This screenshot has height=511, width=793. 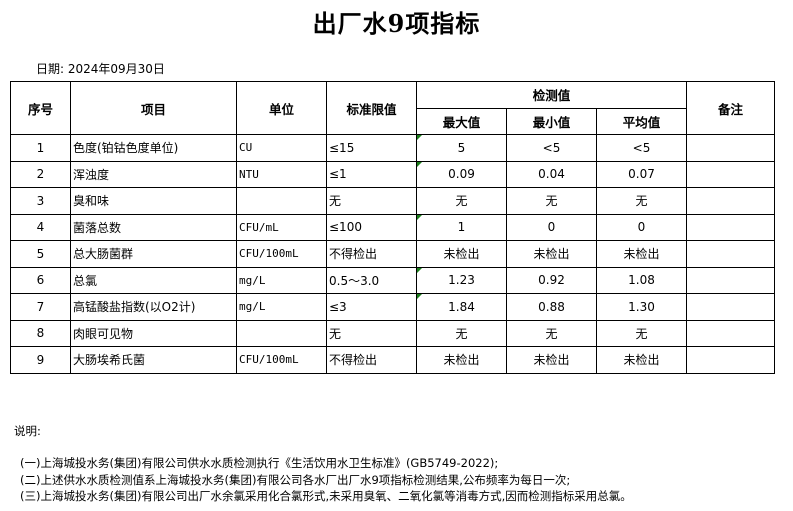 I want to click on cell-no: 3, so click(x=40, y=201).